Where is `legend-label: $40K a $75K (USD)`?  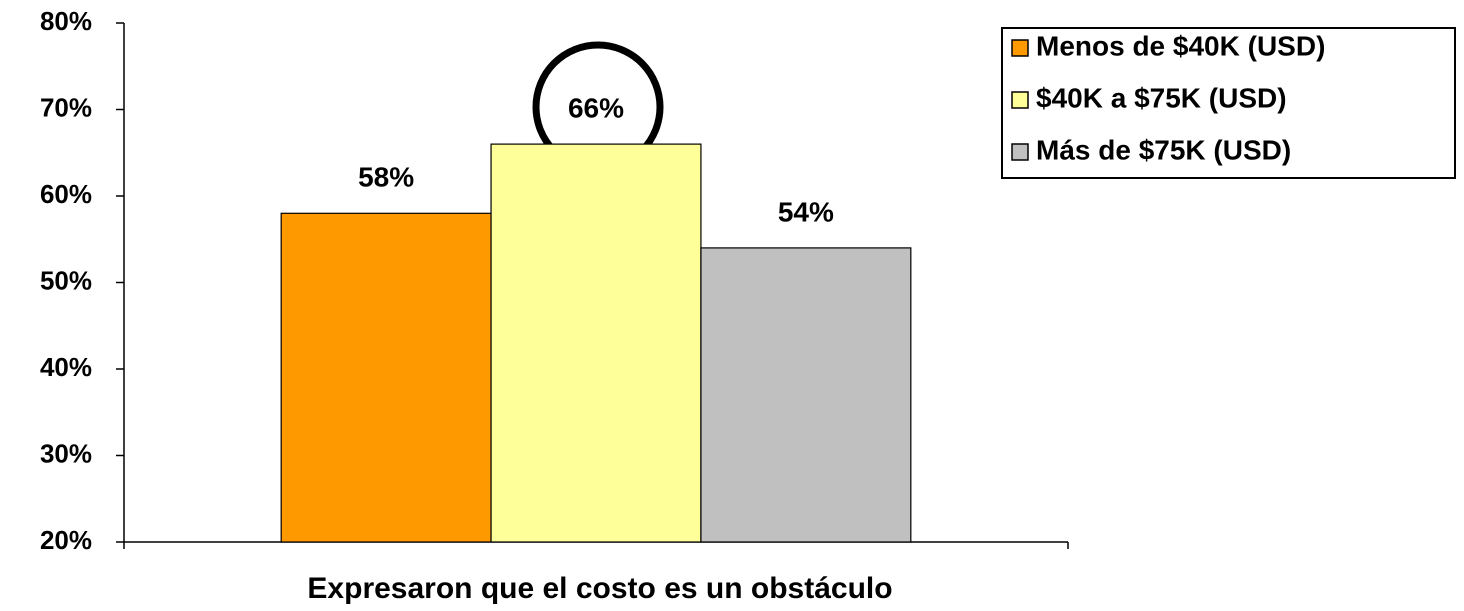
legend-label: $40K a $75K (USD) is located at coordinates (1161, 97).